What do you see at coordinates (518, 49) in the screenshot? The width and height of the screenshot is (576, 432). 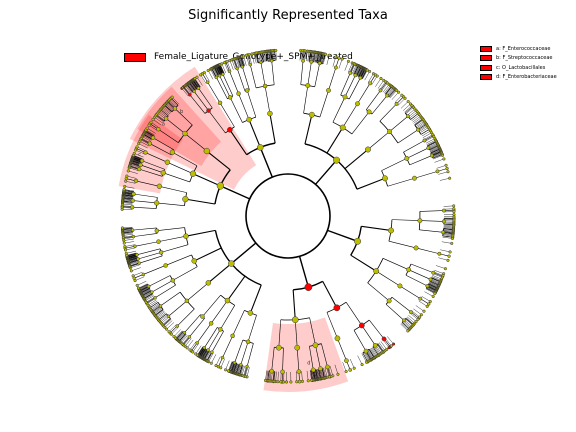 I see `taxa-legend-item: a: F_Enterococcaceae` at bounding box center [518, 49].